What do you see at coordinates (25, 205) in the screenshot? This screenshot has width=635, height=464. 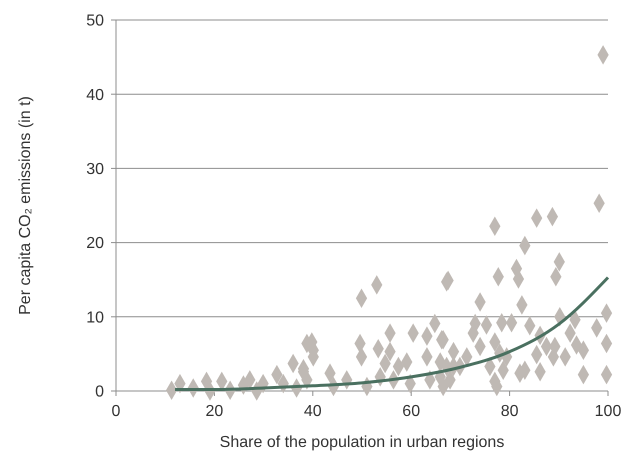 I see `y-axis-title: Per capita CO₂ emissions (in t)` at bounding box center [25, 205].